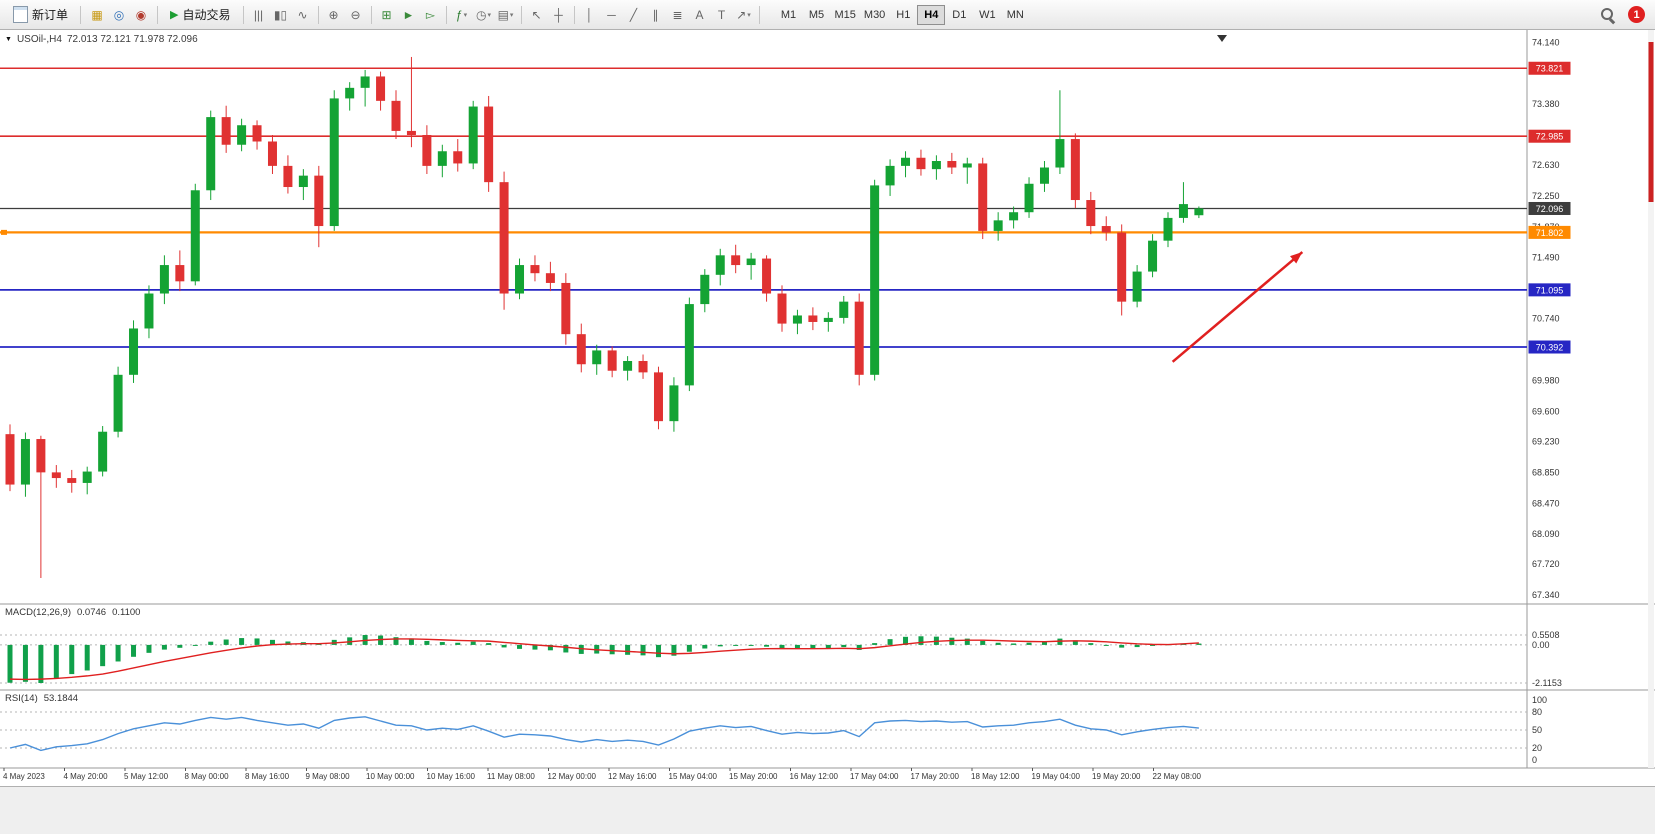 The height and width of the screenshot is (834, 1655). Describe the element at coordinates (559, 15) in the screenshot. I see `crosshair-icon: ┼` at that location.